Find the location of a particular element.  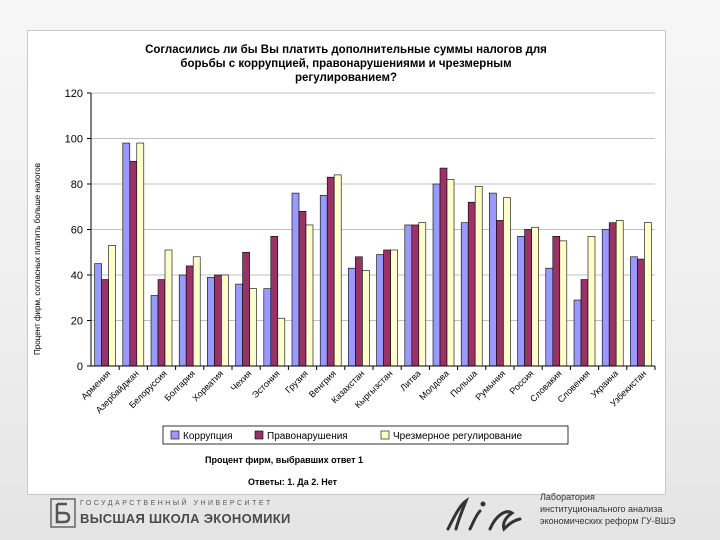

note-percent-chose-1: Процент фирм, выбравших ответ 1 is located at coordinates (284, 460).